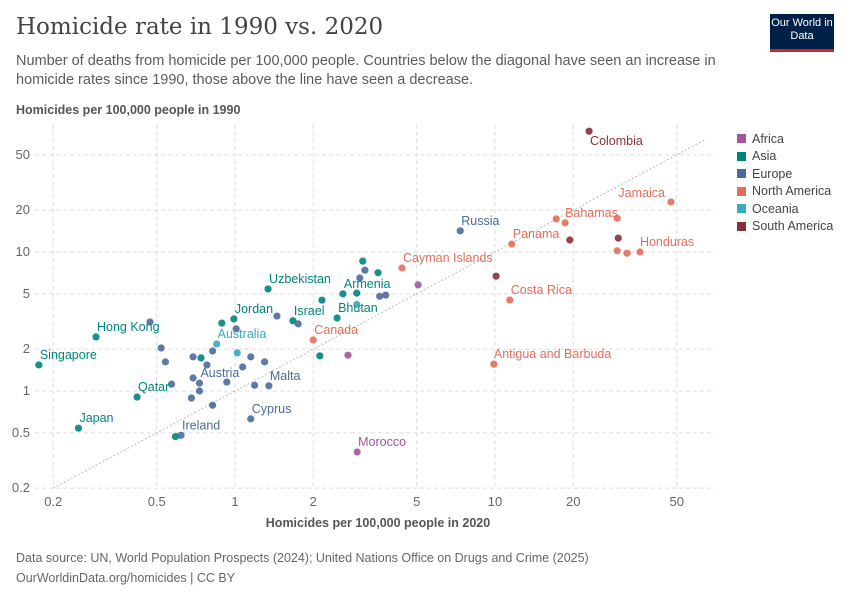 The width and height of the screenshot is (850, 600). I want to click on legend-label: South America, so click(793, 226).